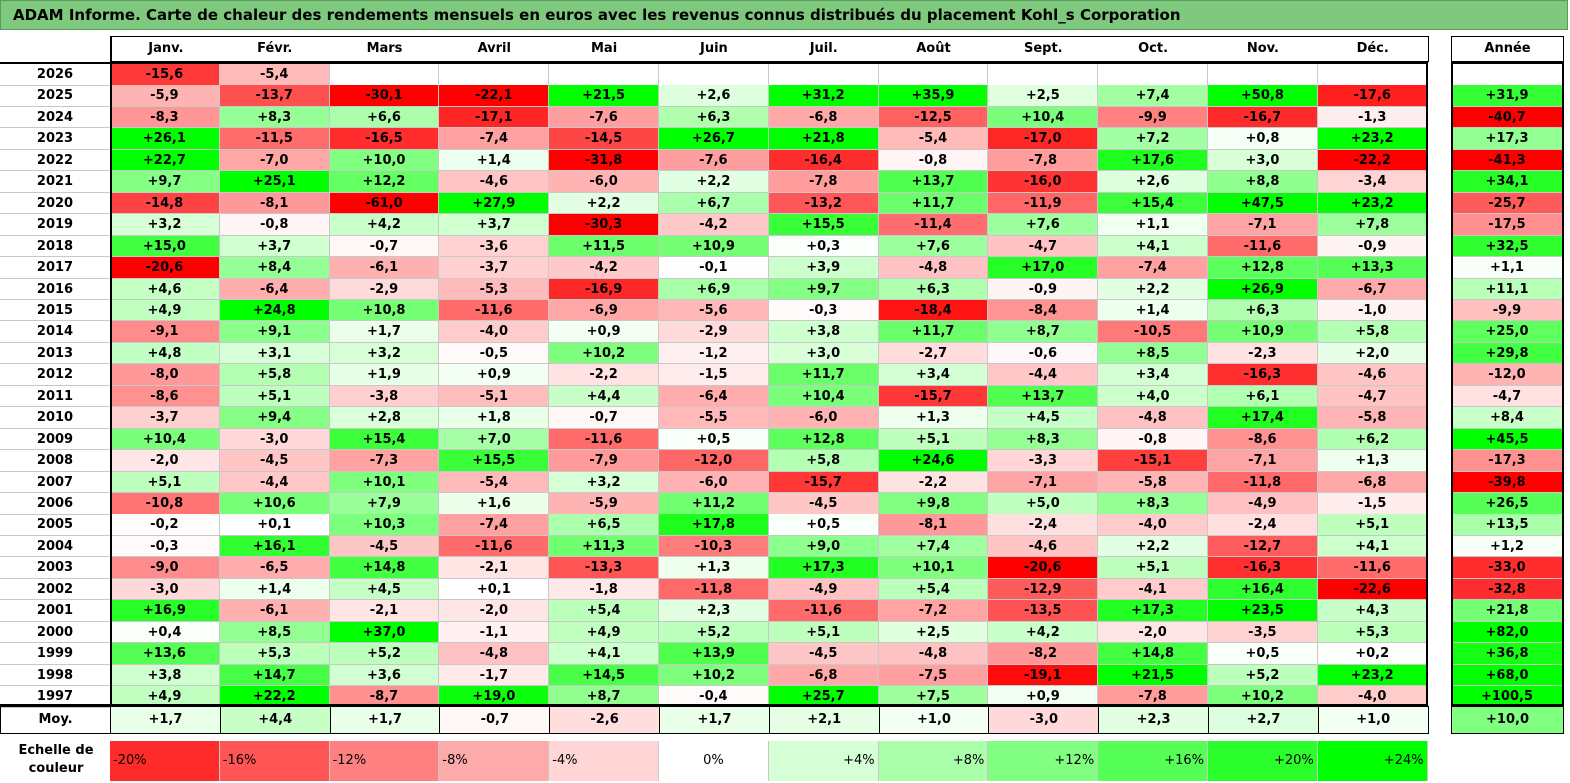  Describe the element at coordinates (55, 461) in the screenshot. I see `year-label: 2008` at that location.